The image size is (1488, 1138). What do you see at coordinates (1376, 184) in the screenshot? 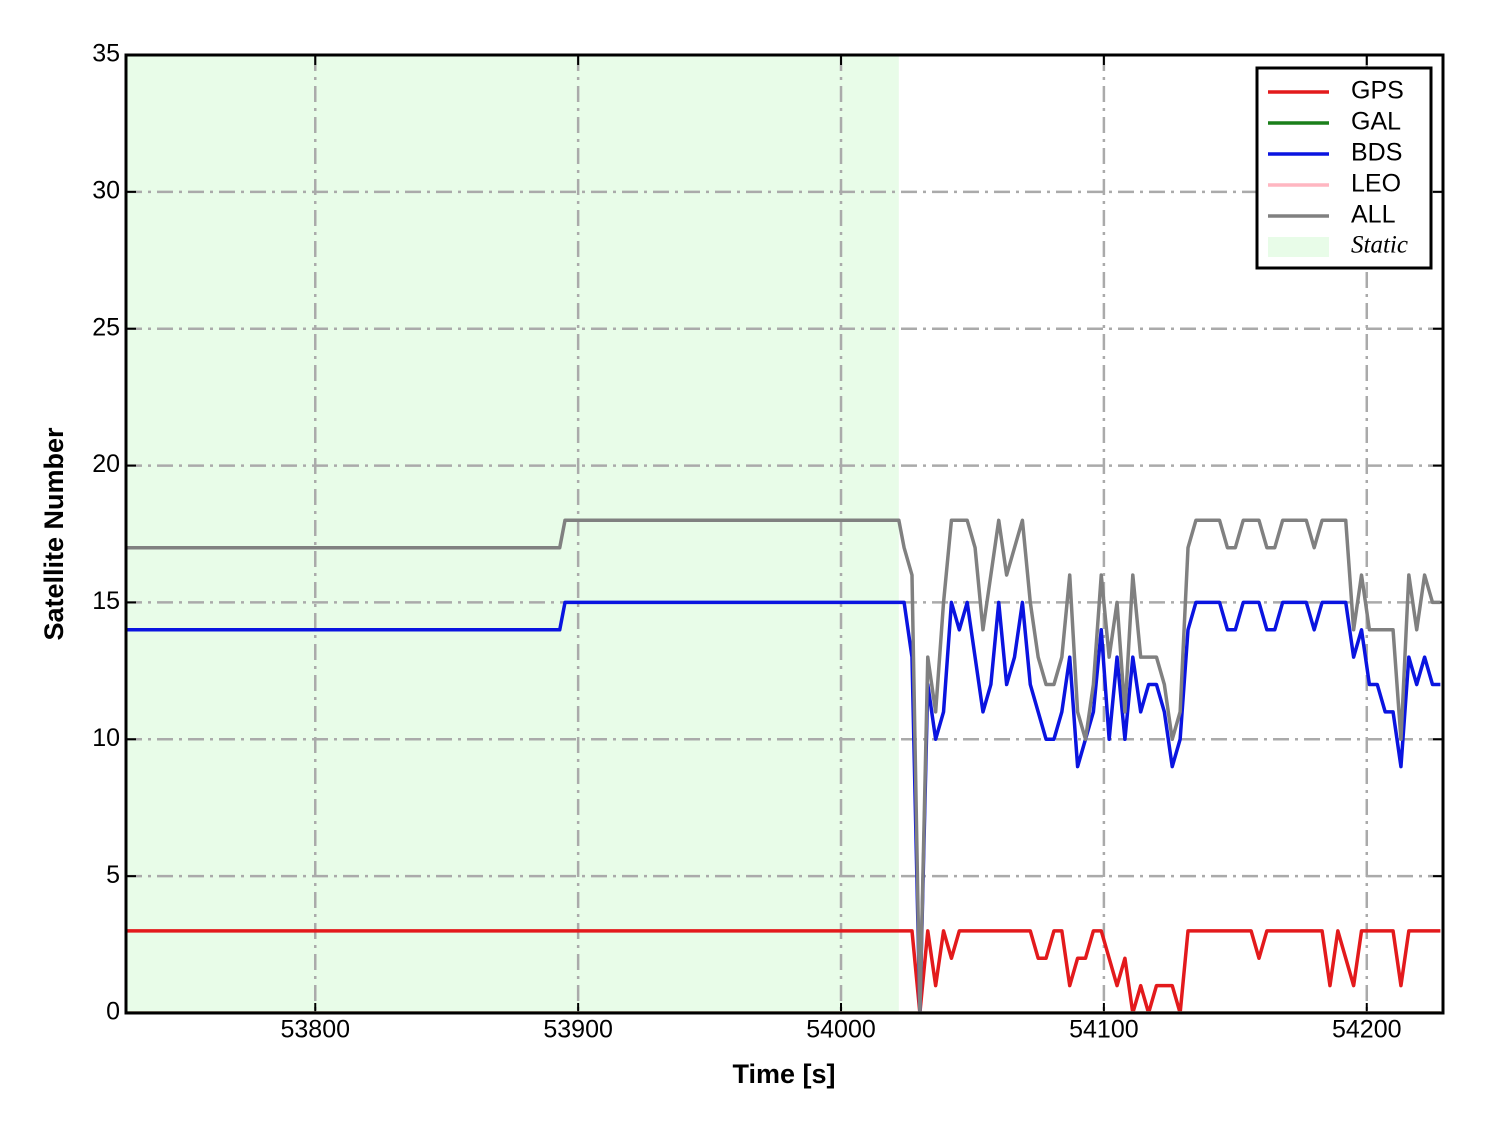
I see `legend-label: LEO` at bounding box center [1376, 184].